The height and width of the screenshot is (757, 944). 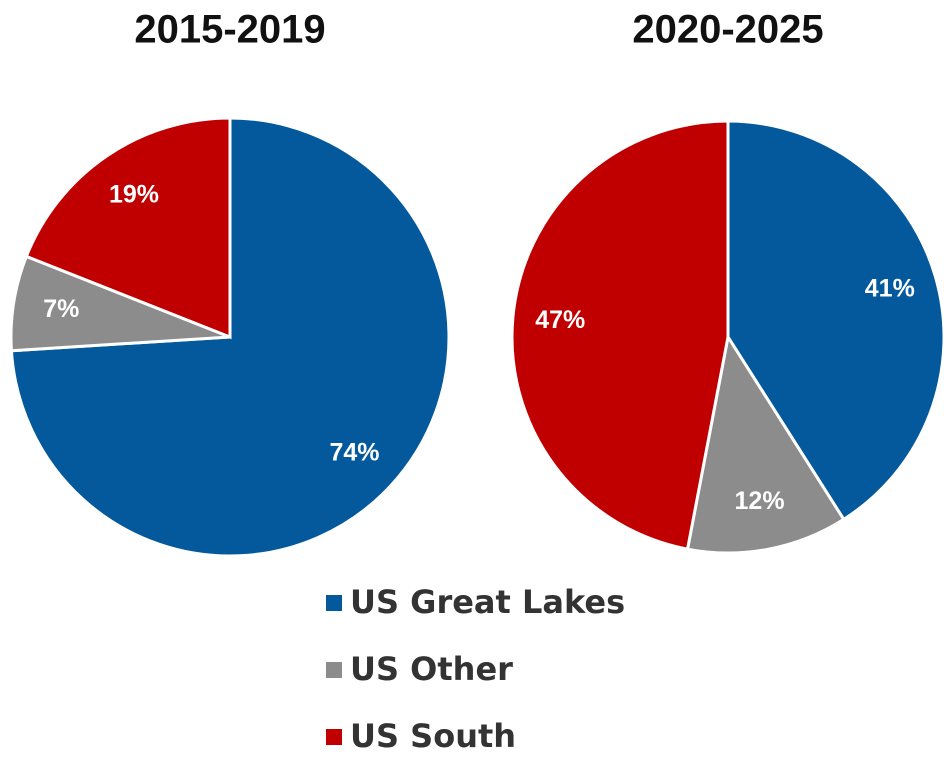 What do you see at coordinates (229, 30) in the screenshot?
I see `chart-title: 2015-2019` at bounding box center [229, 30].